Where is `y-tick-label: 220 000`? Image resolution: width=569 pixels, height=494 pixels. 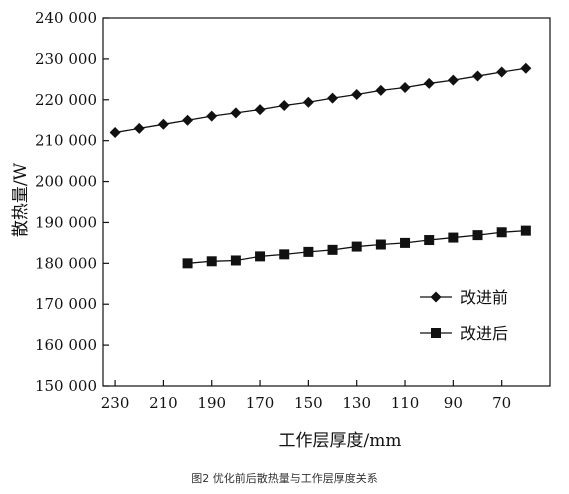
y-tick-label: 220 000 is located at coordinates (66, 100).